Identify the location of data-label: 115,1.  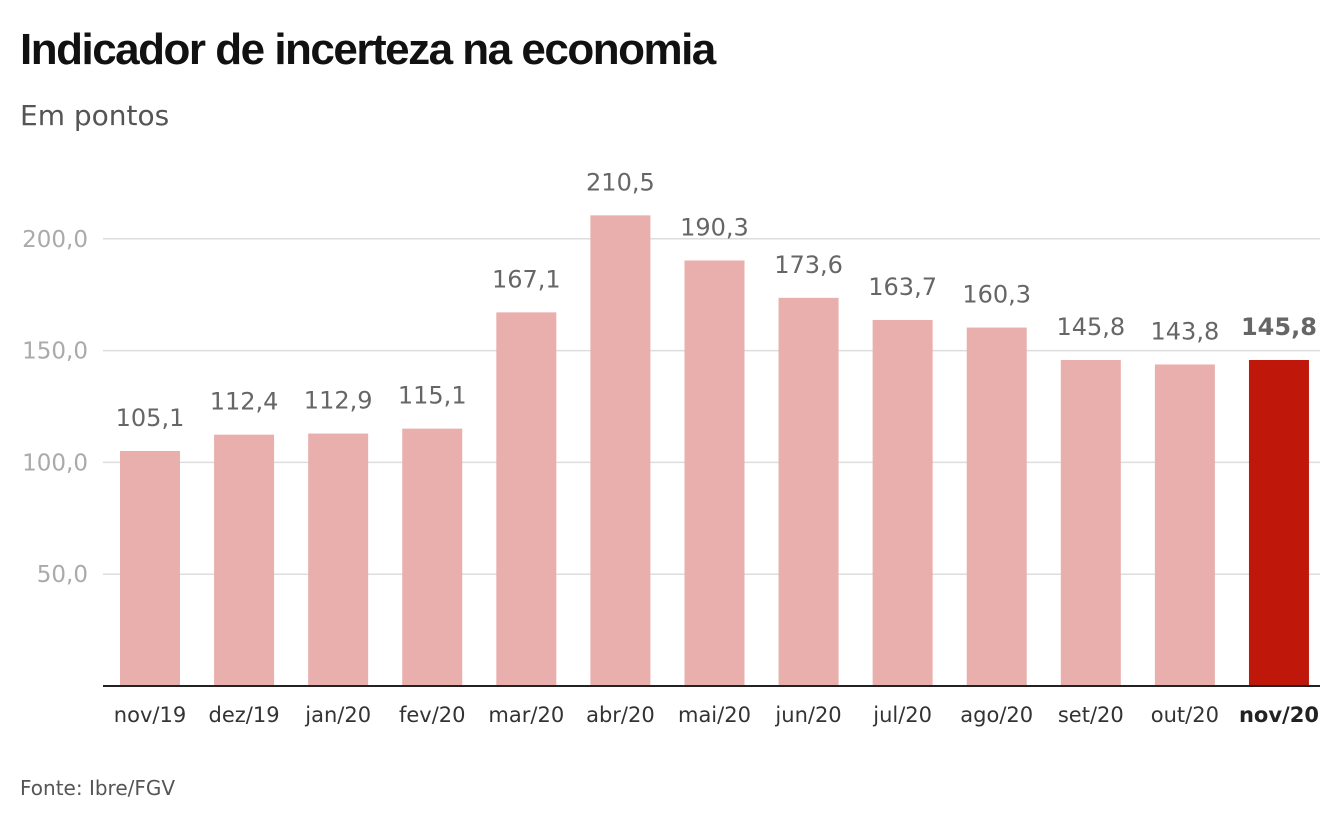
(432, 396).